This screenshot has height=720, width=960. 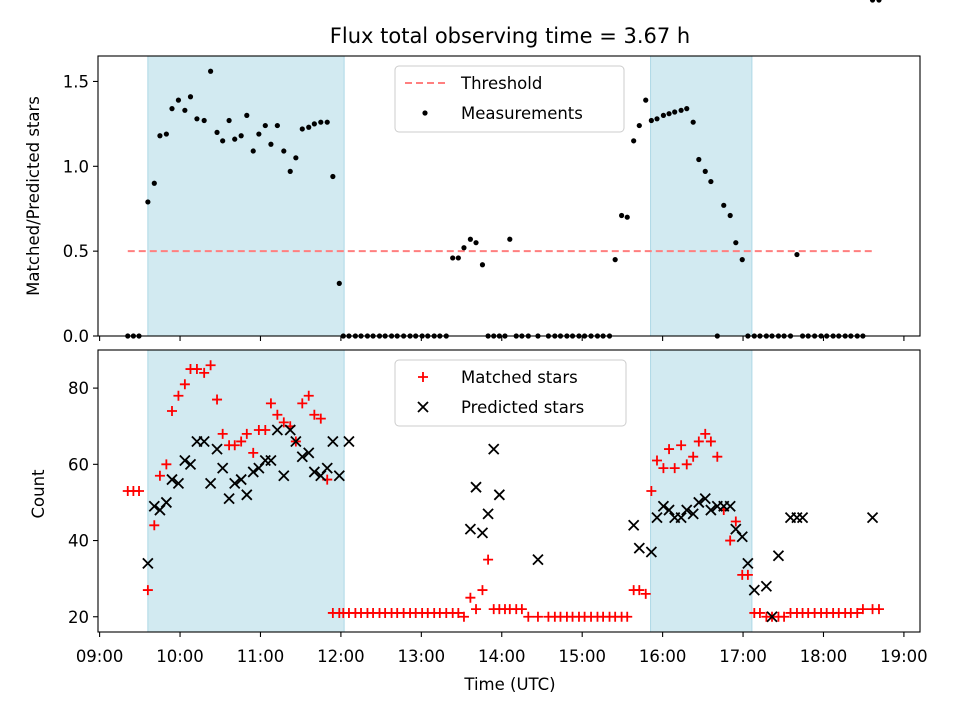 What do you see at coordinates (261, 656) in the screenshot?
I see `x-tick-label: 11:00` at bounding box center [261, 656].